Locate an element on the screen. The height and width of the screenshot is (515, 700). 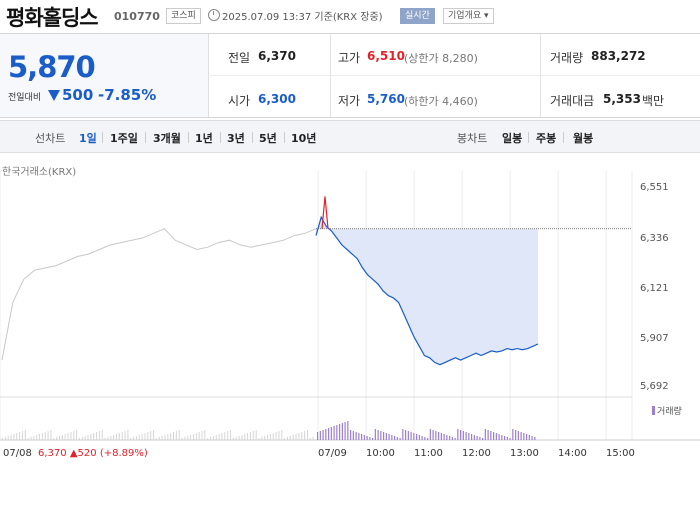
period-1w: 1주일 is located at coordinates (124, 138).